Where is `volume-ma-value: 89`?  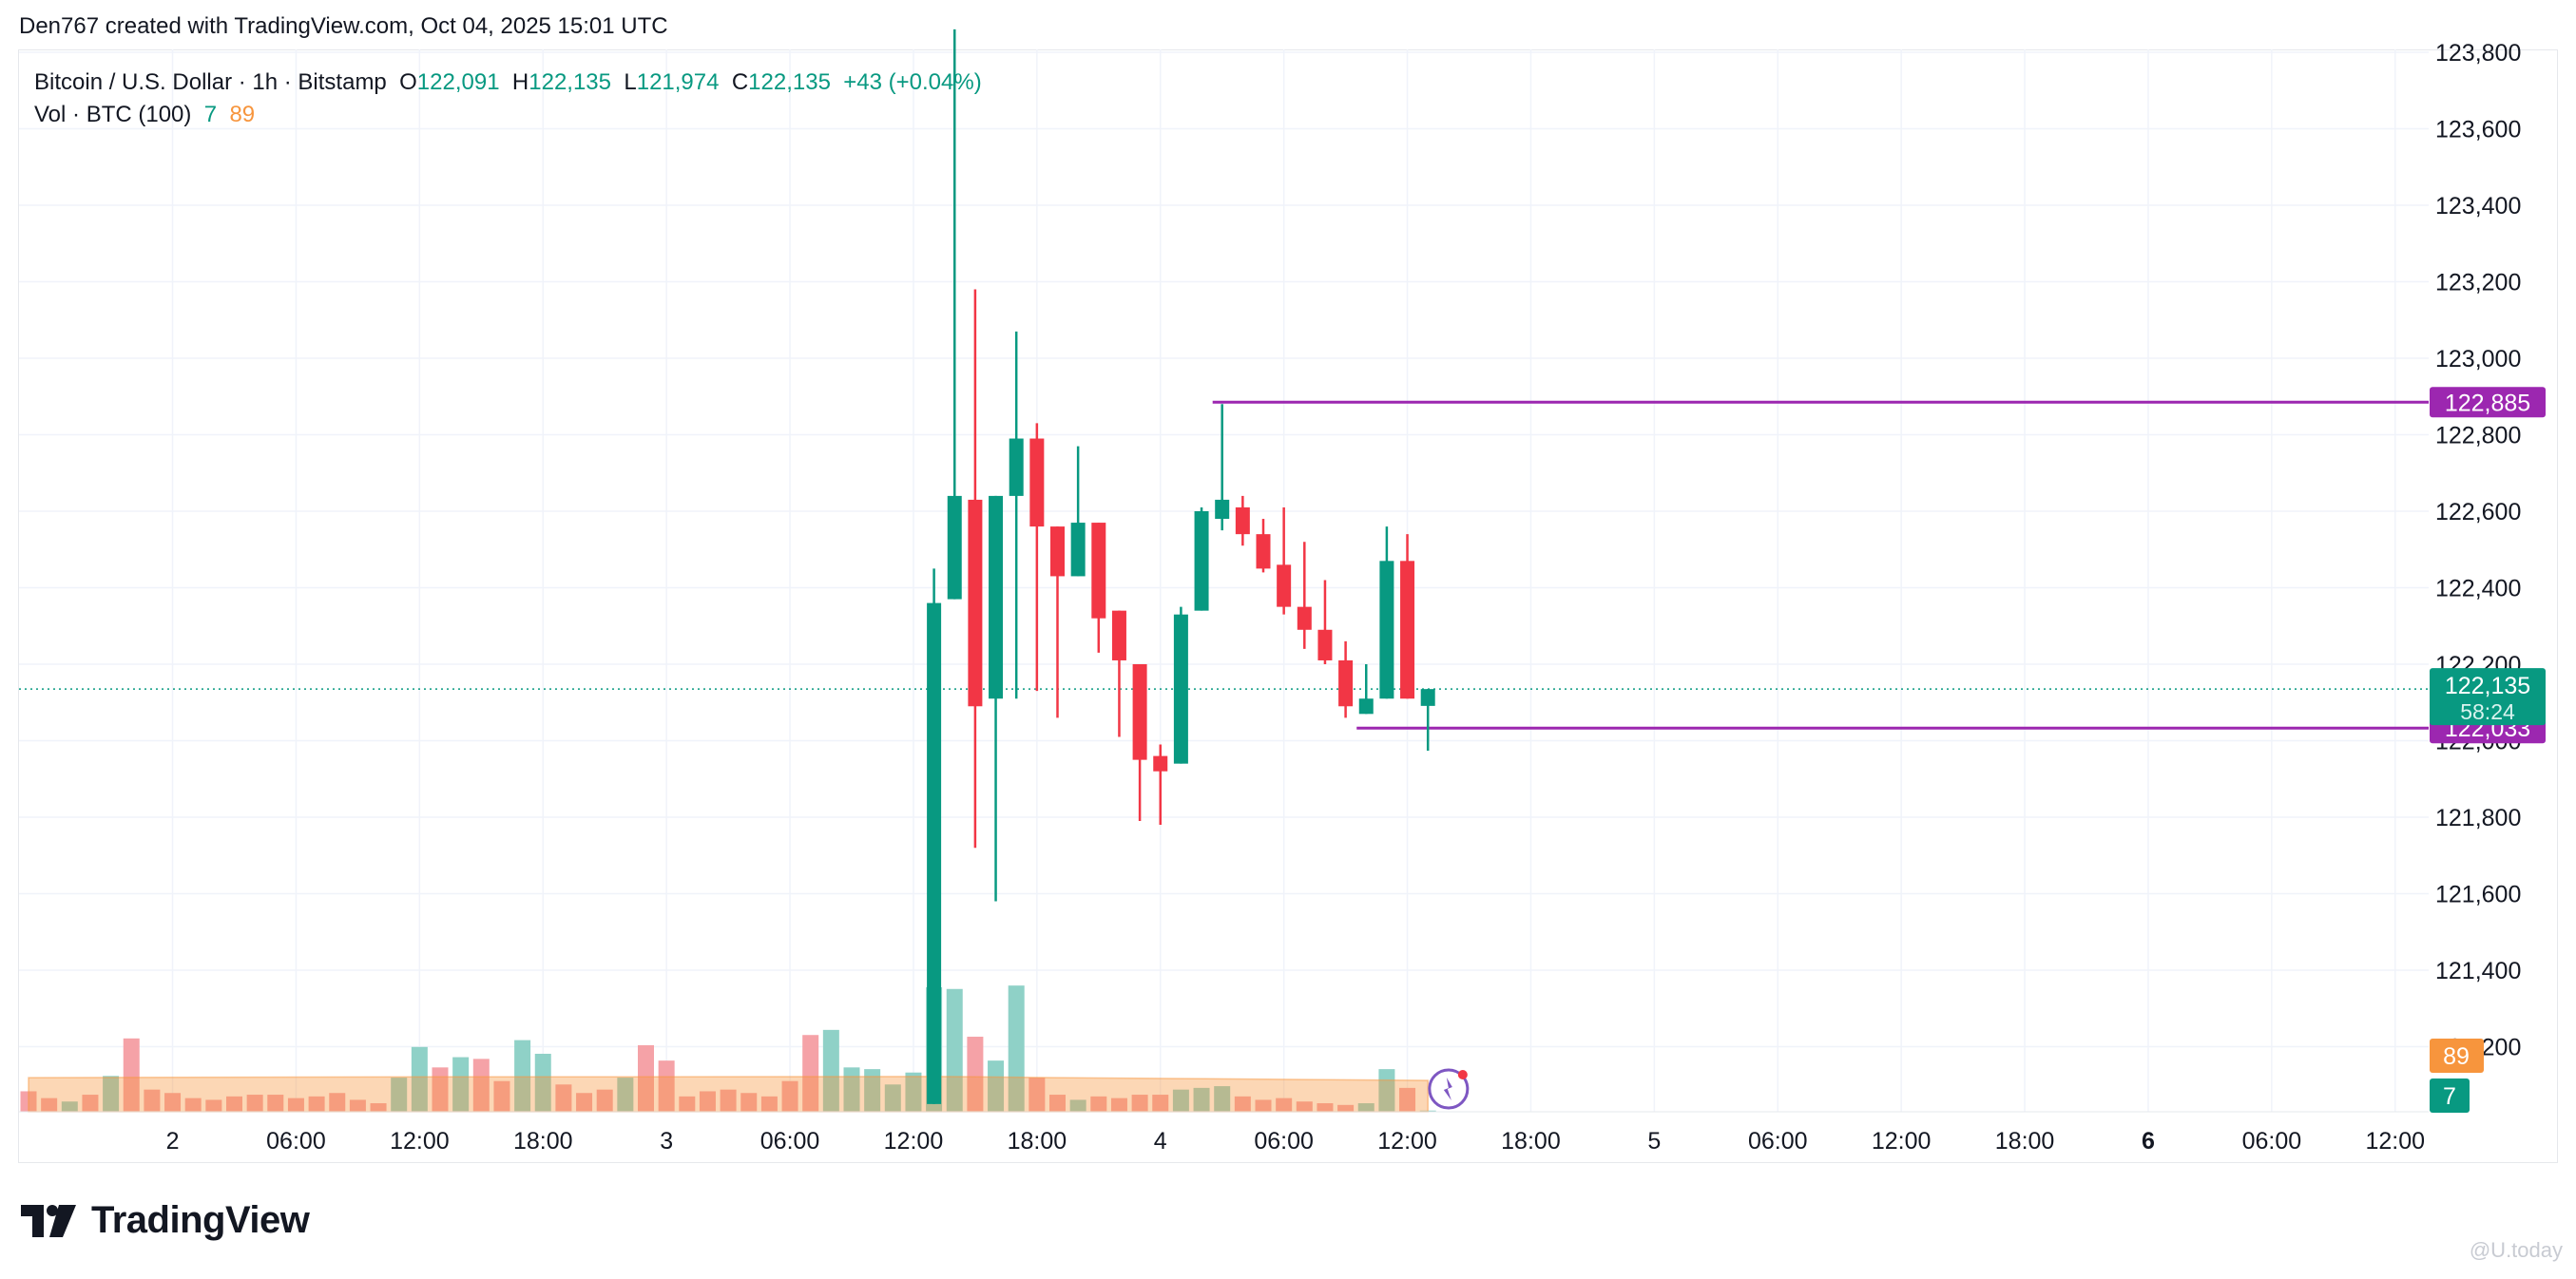 volume-ma-value: 89 is located at coordinates (243, 115).